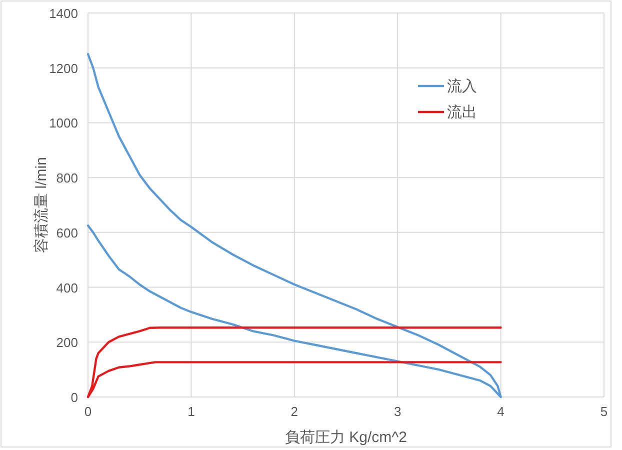  I want to click on x-tick-label: 3, so click(398, 411).